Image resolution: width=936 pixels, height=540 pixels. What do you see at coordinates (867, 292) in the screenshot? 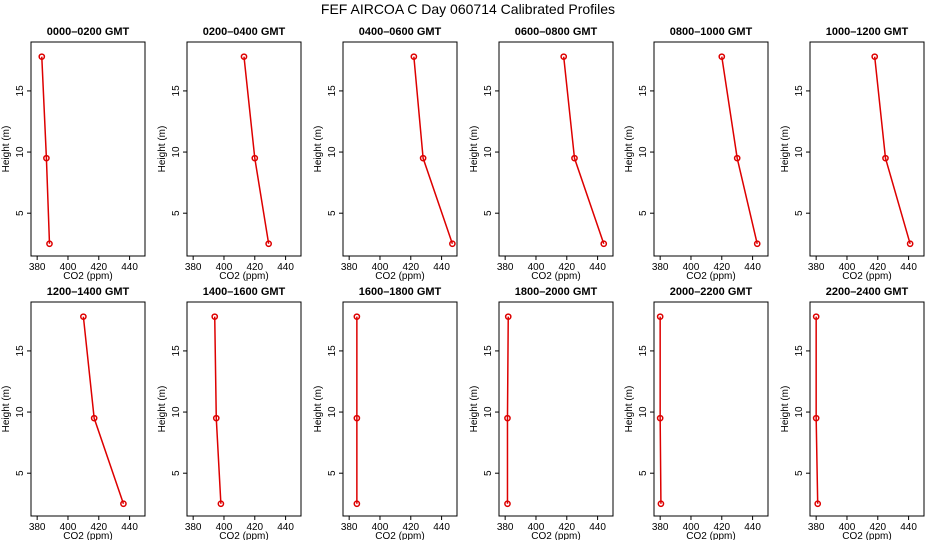
I see `panel-title: 2200–2400 GMT` at bounding box center [867, 292].